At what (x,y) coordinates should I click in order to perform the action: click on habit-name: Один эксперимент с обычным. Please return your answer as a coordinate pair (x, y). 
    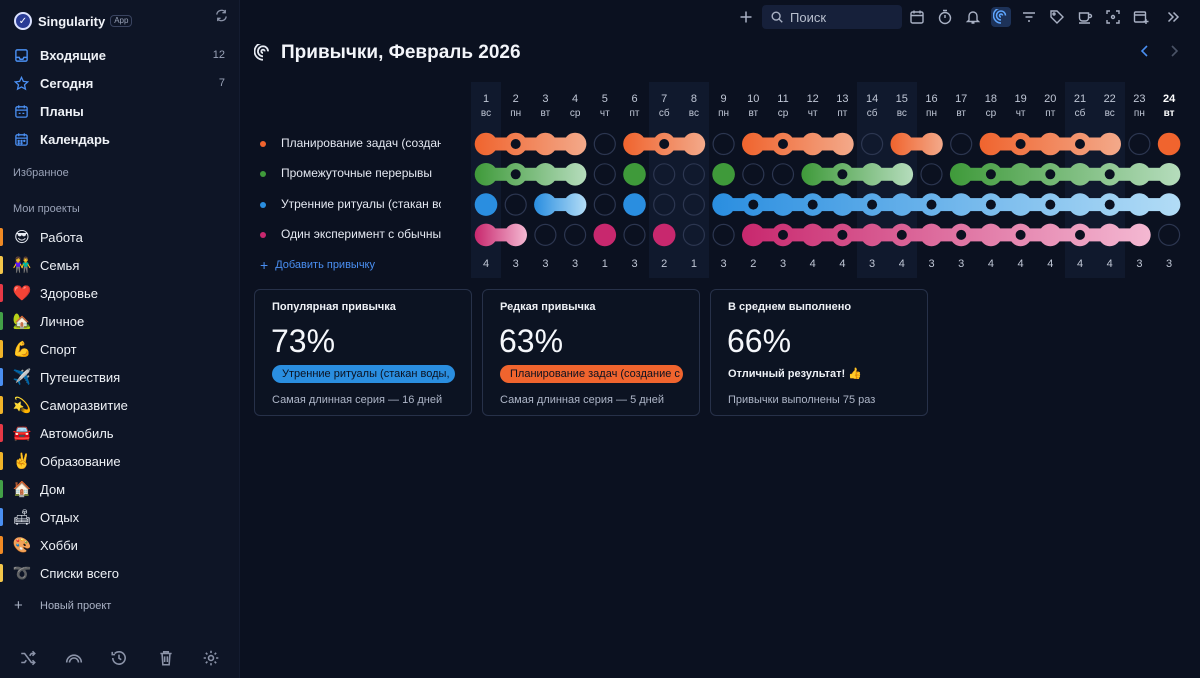
    Looking at the image, I should click on (361, 233).